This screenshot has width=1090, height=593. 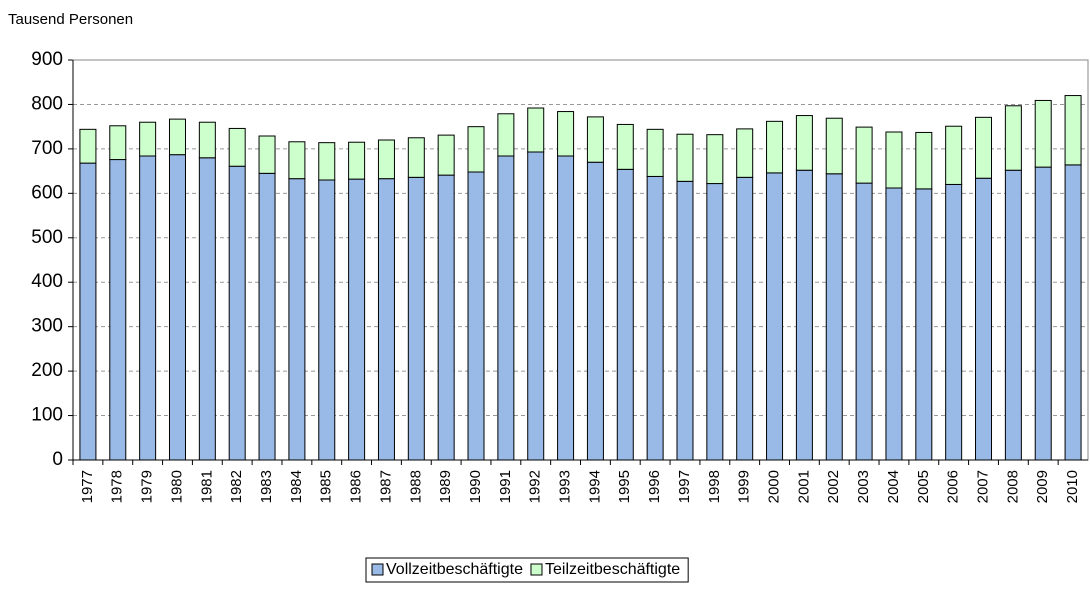 I want to click on x-tick-label: 1994, so click(x=594, y=486).